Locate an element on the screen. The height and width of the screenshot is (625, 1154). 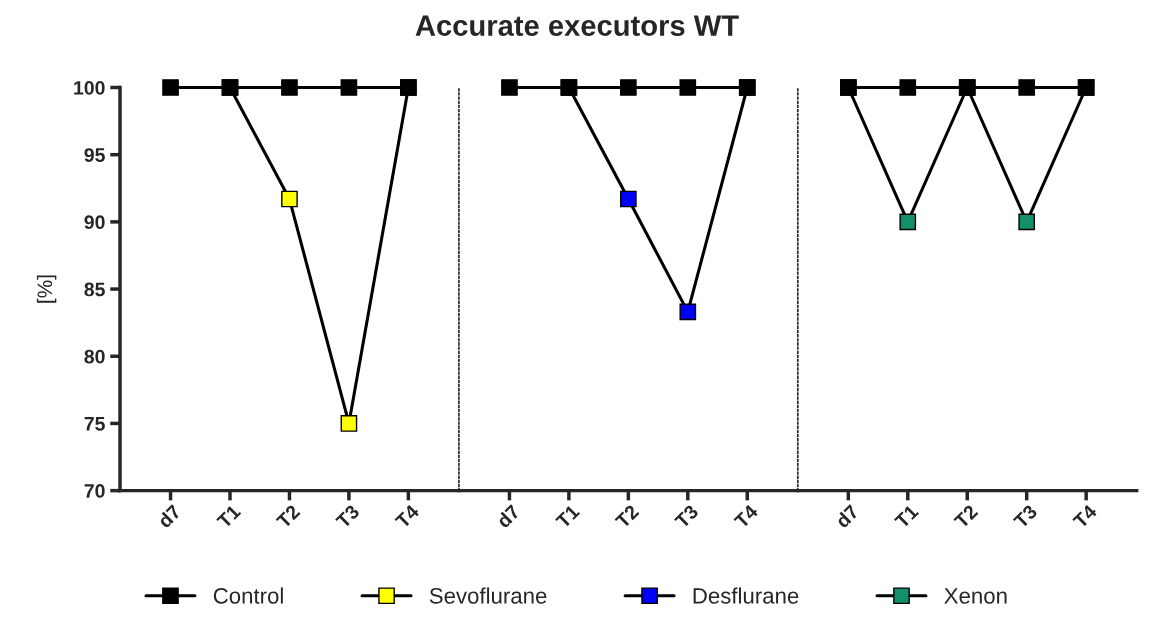
y-axis-title: [%] is located at coordinates (46, 289).